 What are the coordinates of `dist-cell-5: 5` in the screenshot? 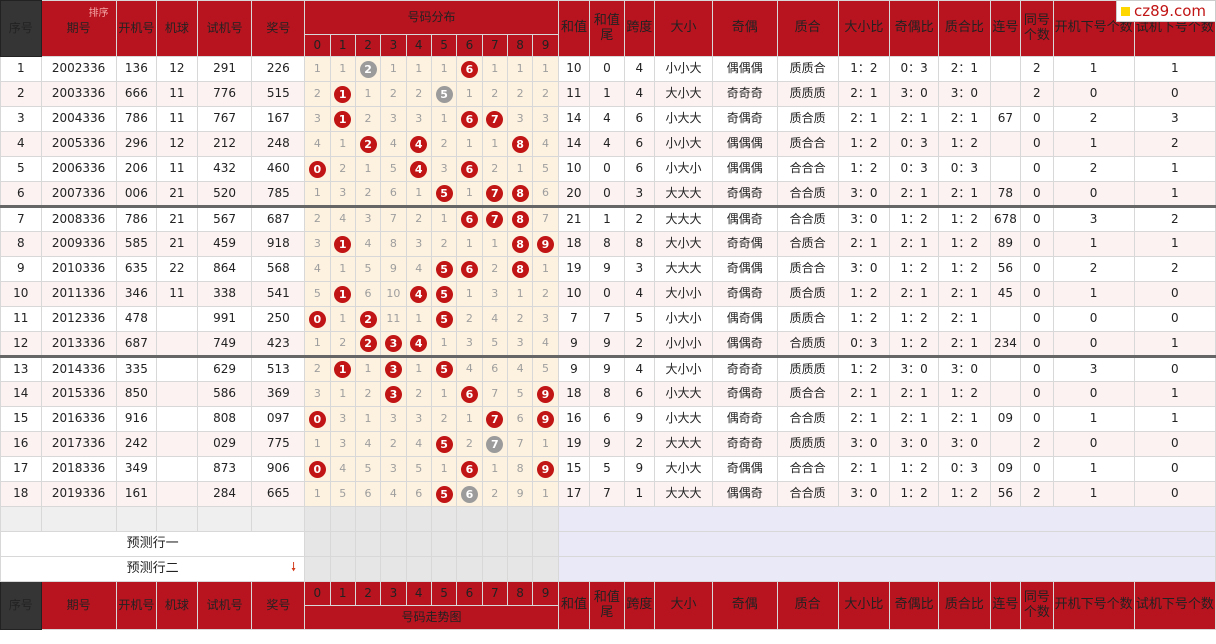 It's located at (444, 294).